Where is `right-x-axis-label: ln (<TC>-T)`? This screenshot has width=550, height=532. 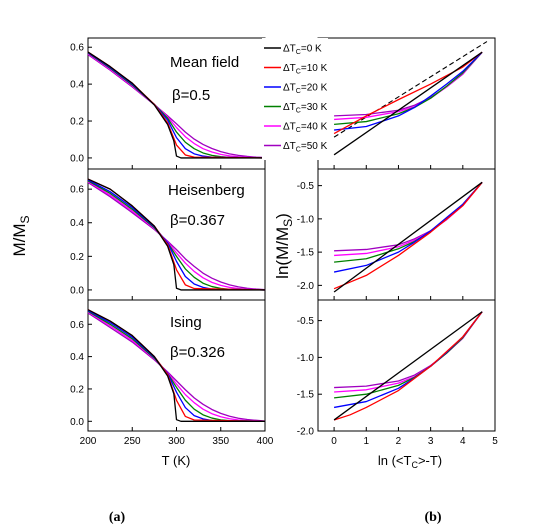
right-x-axis-label: ln (<TC>-T) is located at coordinates (410, 461).